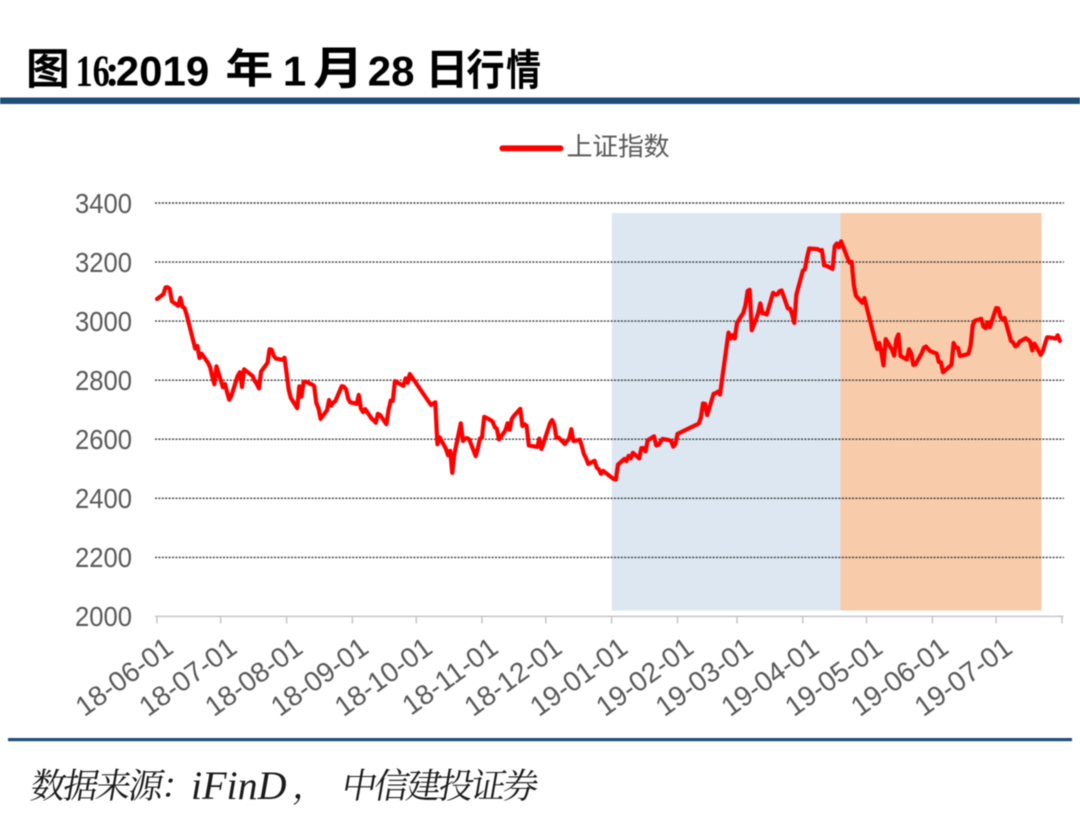 The width and height of the screenshot is (1080, 835). What do you see at coordinates (162, 71) in the screenshot?
I see `svg-text: 2019` at bounding box center [162, 71].